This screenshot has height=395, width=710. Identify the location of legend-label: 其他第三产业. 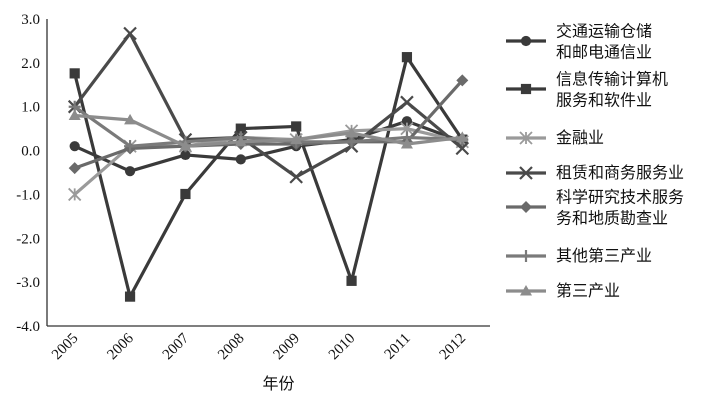
(604, 255).